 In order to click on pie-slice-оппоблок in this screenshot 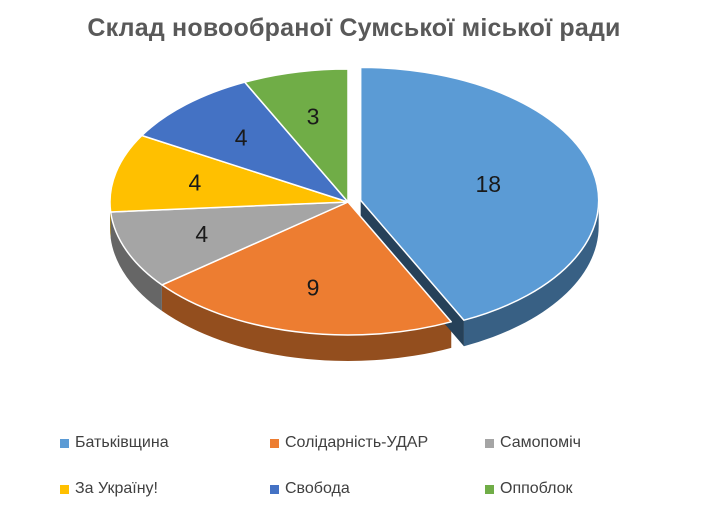, I will do `click(296, 135)`.